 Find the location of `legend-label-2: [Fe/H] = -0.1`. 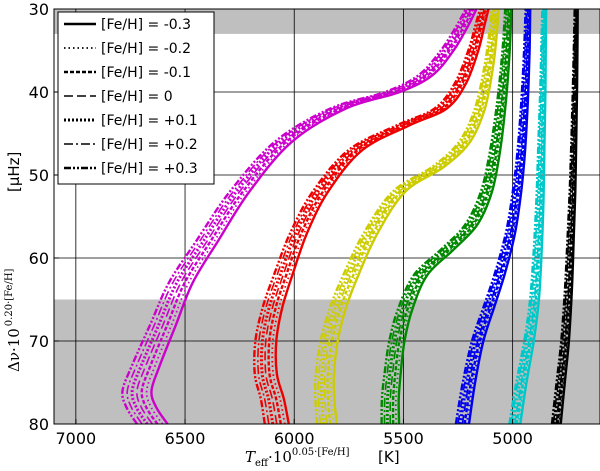

legend-label-2: [Fe/H] = -0.1 is located at coordinates (146, 73).